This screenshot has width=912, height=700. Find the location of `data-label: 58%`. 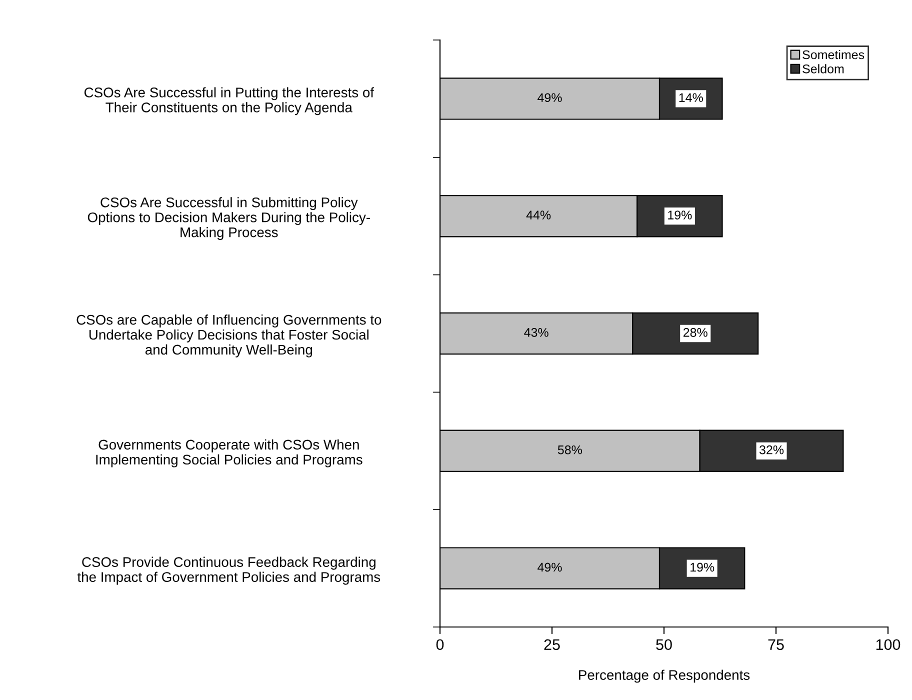

data-label: 58% is located at coordinates (570, 449).